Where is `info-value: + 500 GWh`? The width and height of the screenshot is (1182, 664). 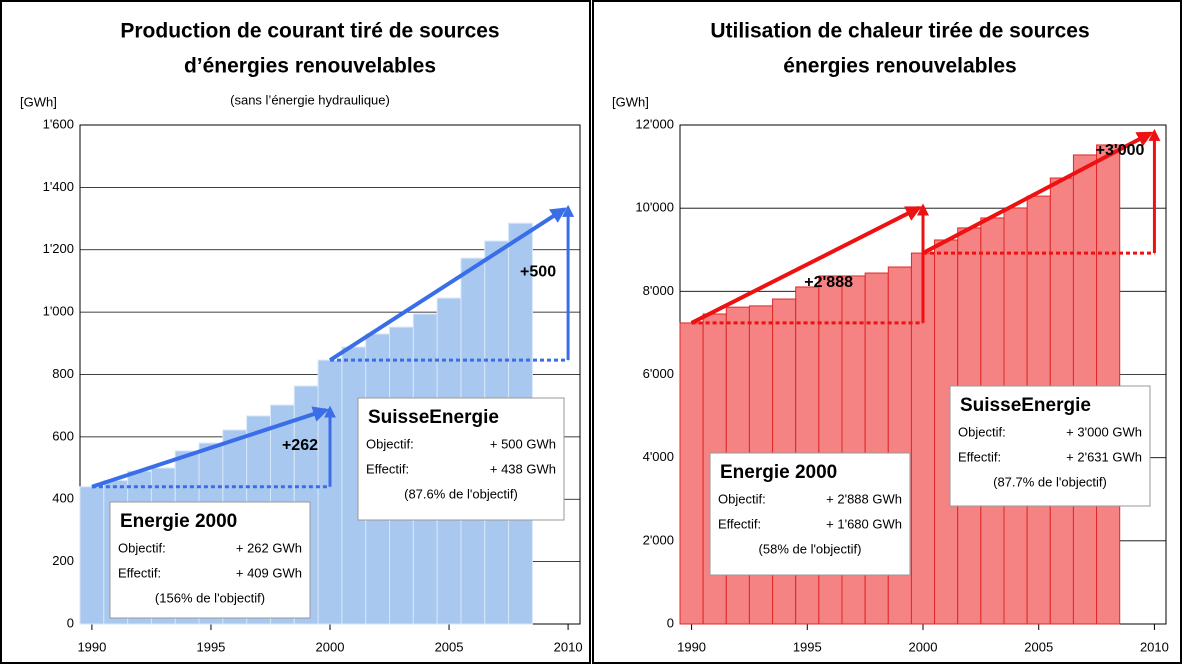 info-value: + 500 GWh is located at coordinates (523, 443).